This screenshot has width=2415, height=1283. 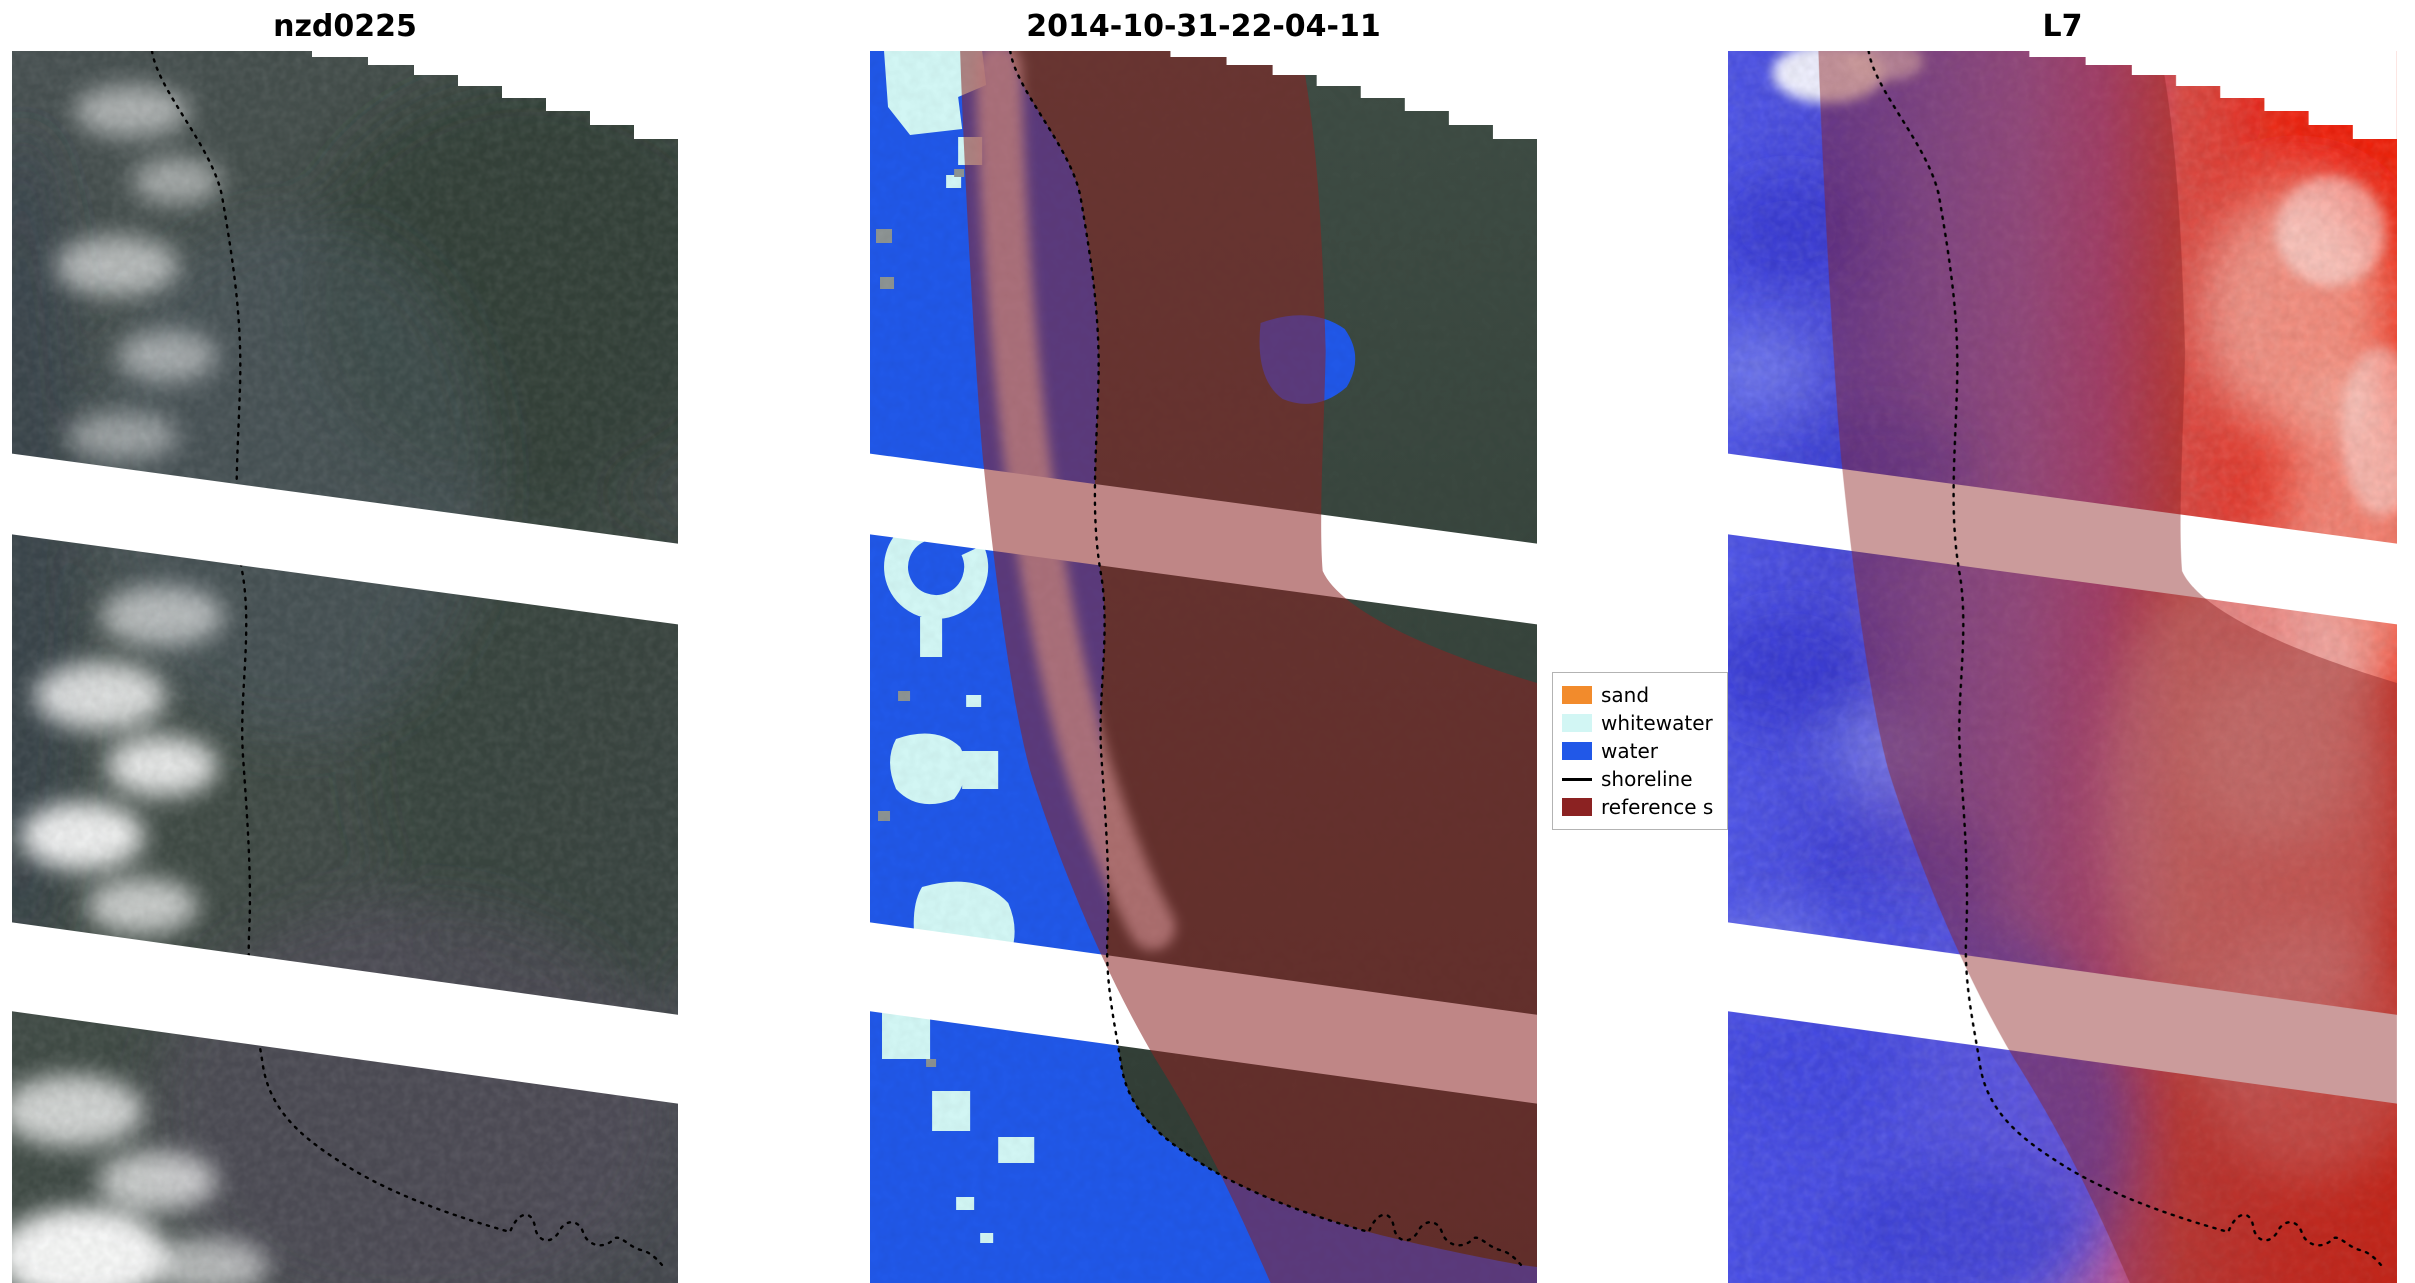 What do you see at coordinates (1577, 695) in the screenshot?
I see `sand-swatch` at bounding box center [1577, 695].